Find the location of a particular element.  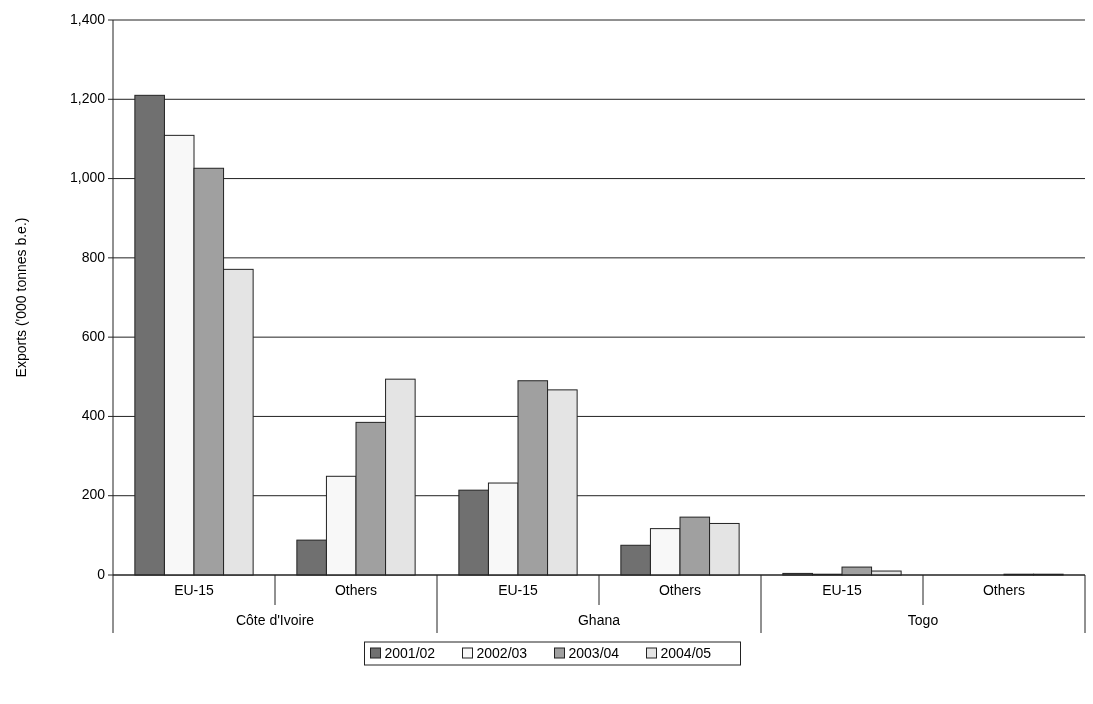

legend-label: 2001/02 is located at coordinates (410, 652).